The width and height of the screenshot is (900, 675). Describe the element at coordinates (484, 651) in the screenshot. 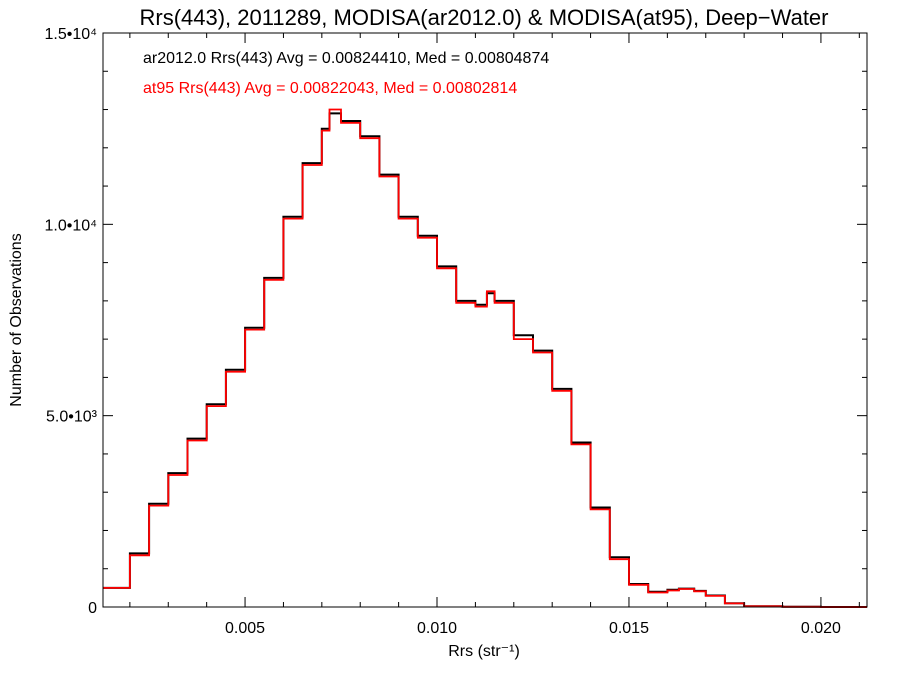

I see `x-axis-label: Rrs (str⁻¹)` at that location.